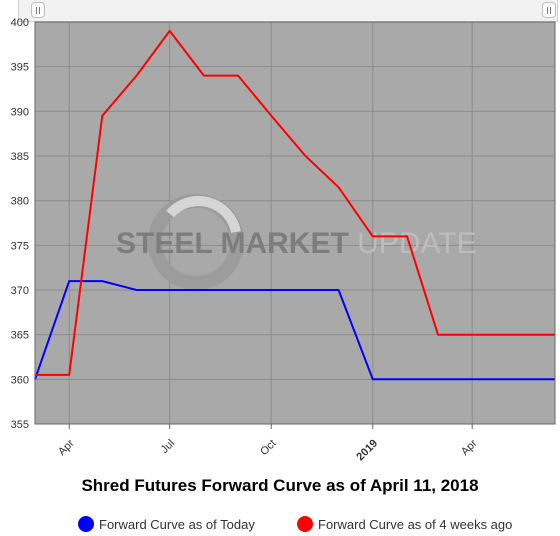 The width and height of the screenshot is (560, 536). I want to click on y-tick-label: 360, so click(20, 380).